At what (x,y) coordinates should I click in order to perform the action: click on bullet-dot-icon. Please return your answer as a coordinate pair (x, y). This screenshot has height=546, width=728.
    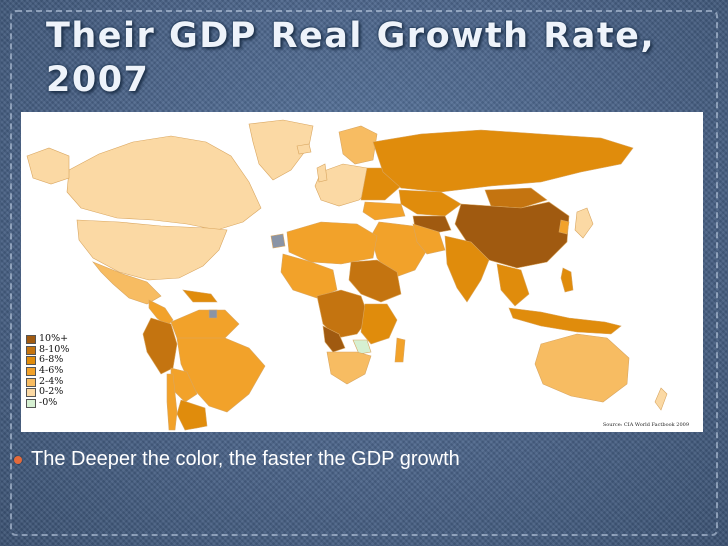
    Looking at the image, I should click on (18, 460).